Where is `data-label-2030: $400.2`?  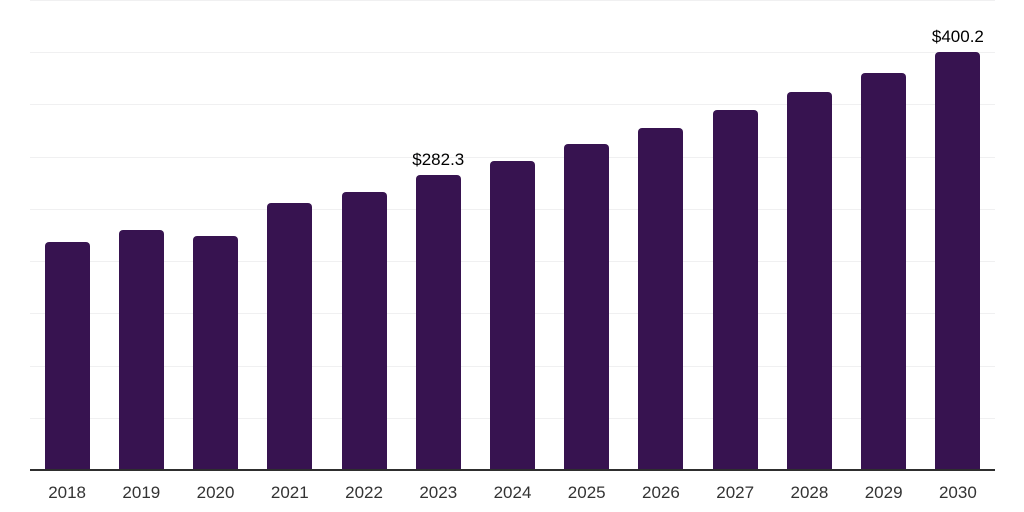
data-label-2030: $400.2 is located at coordinates (957, 36).